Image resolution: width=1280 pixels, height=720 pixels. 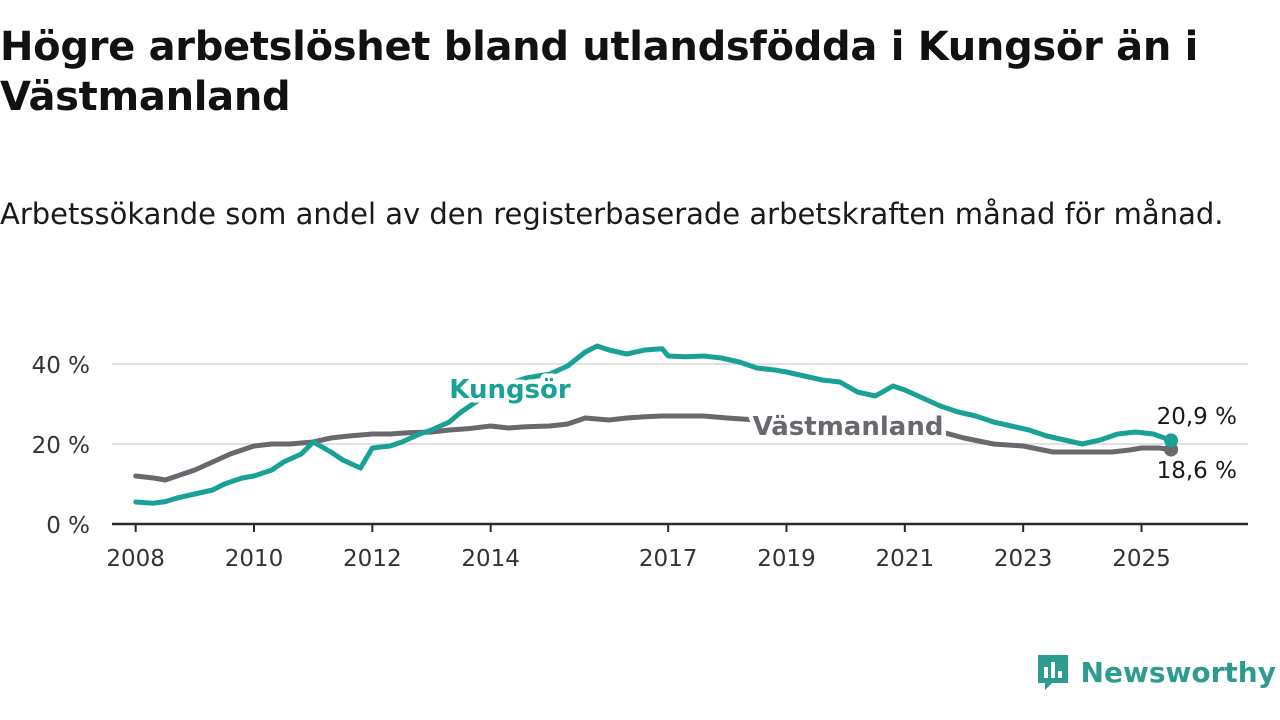 What do you see at coordinates (254, 559) in the screenshot?
I see `x-tick-label: 2010` at bounding box center [254, 559].